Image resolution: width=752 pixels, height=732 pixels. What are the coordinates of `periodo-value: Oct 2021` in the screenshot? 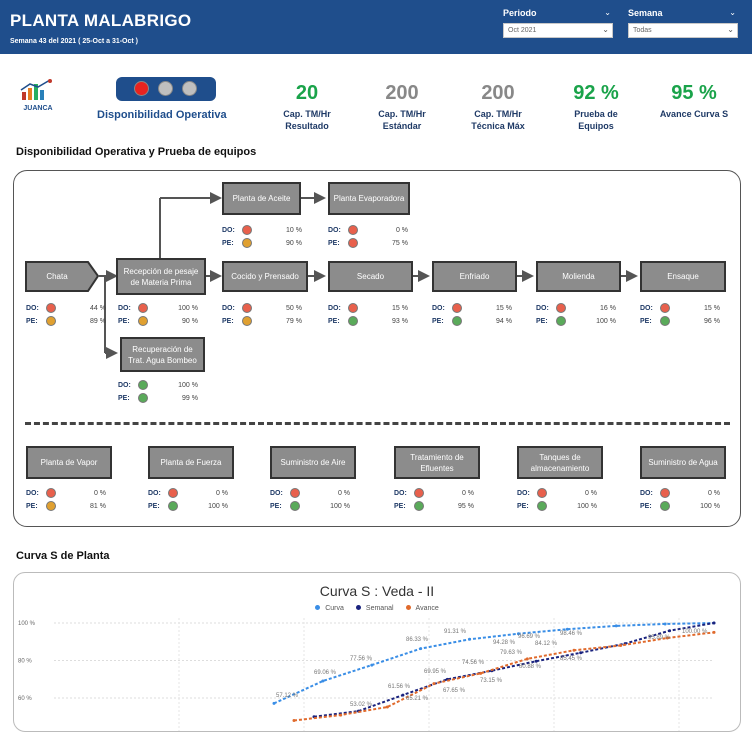 It's located at (522, 30).